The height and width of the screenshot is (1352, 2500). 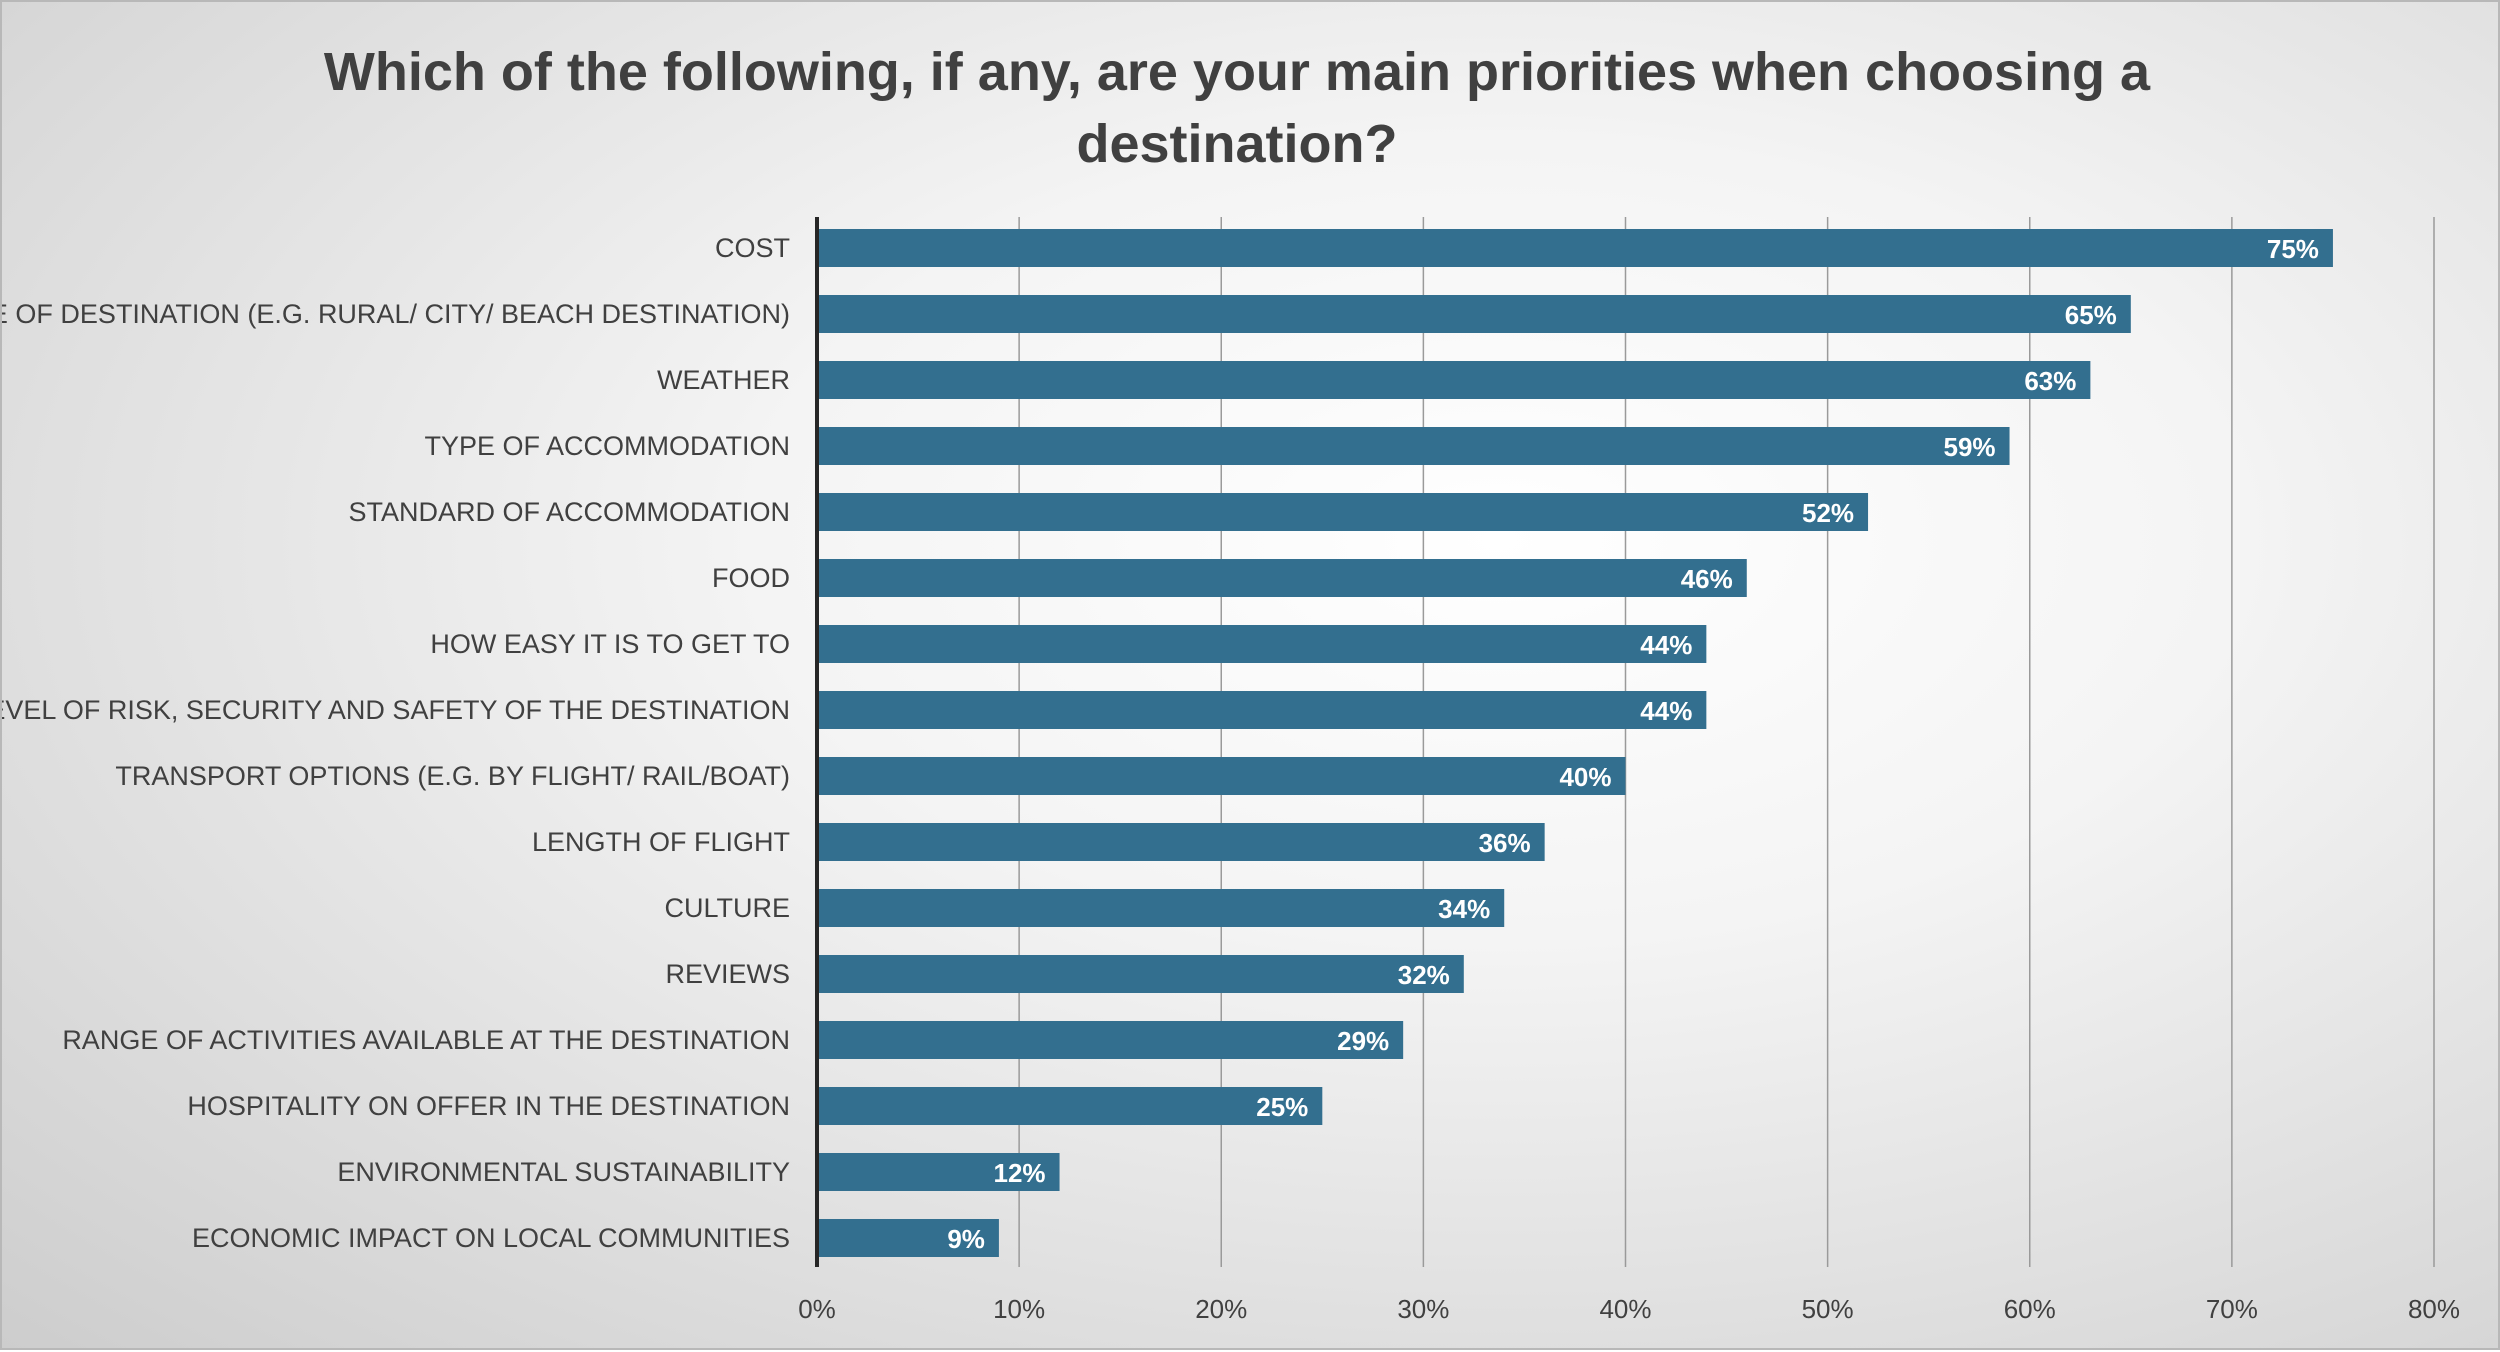 I want to click on category-label-14: HOSPITALITY ON OFFER IN THE DESTINATION, so click(x=488, y=1106).